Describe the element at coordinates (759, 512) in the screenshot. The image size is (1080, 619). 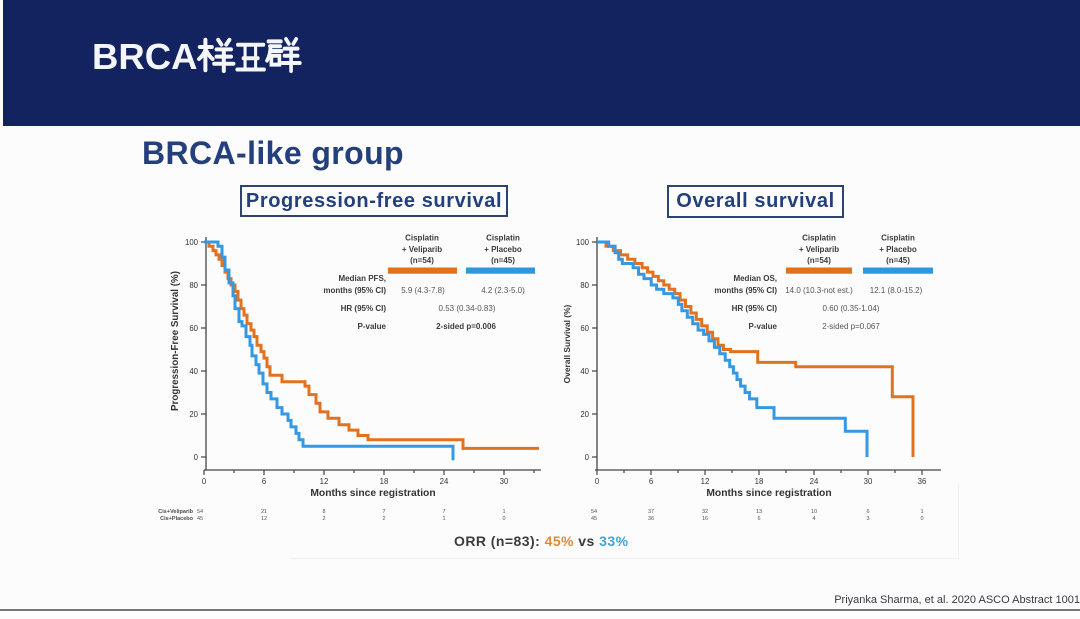
I see `svg-text: 13` at that location.